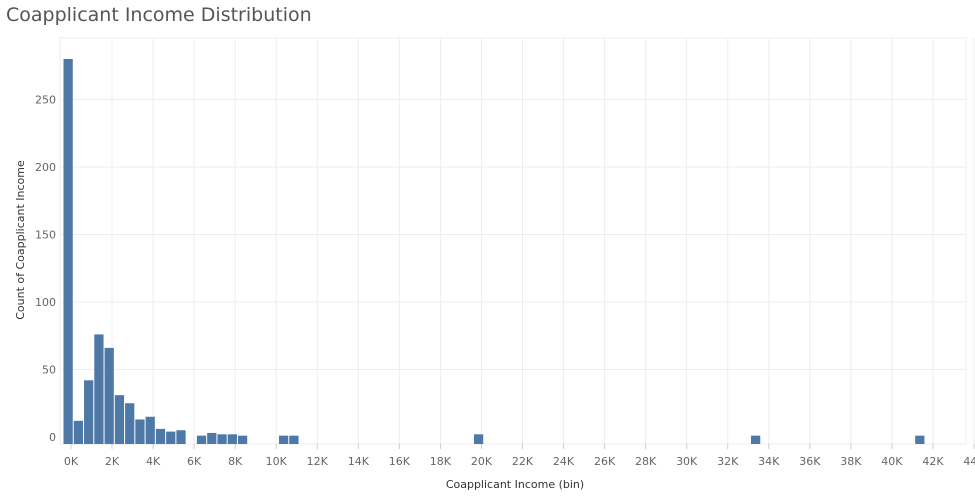 The width and height of the screenshot is (975, 501). Describe the element at coordinates (523, 461) in the screenshot. I see `x-tick-label: 22K` at that location.